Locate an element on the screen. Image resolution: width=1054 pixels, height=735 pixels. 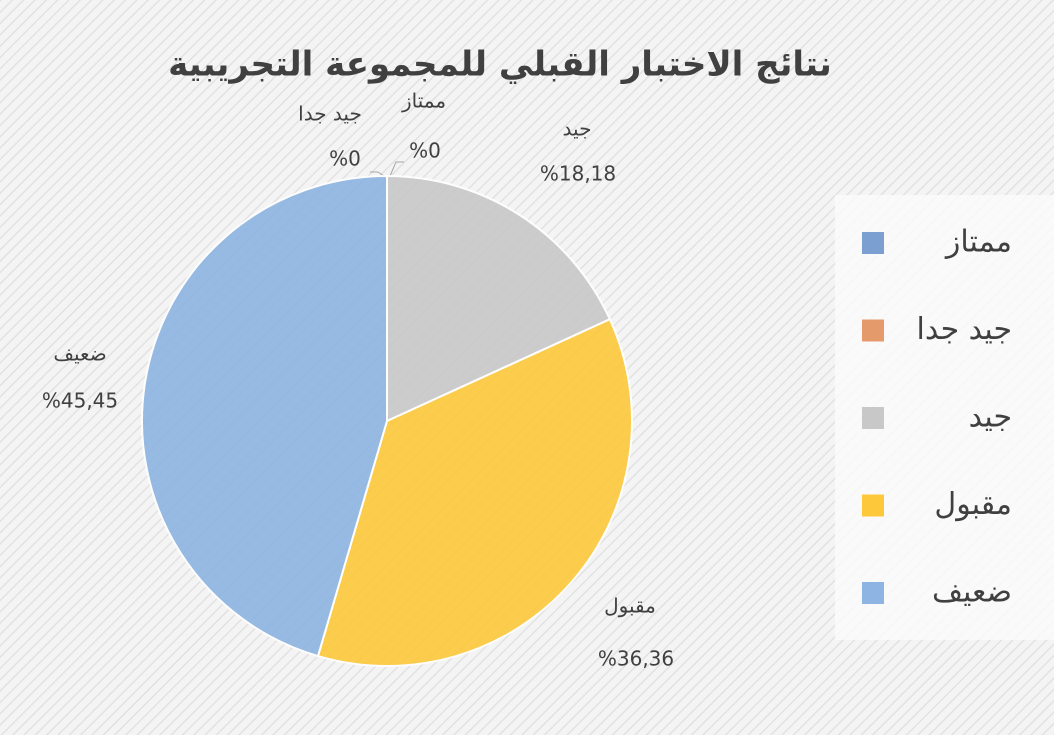
legend-label: مقبول is located at coordinates (973, 504).